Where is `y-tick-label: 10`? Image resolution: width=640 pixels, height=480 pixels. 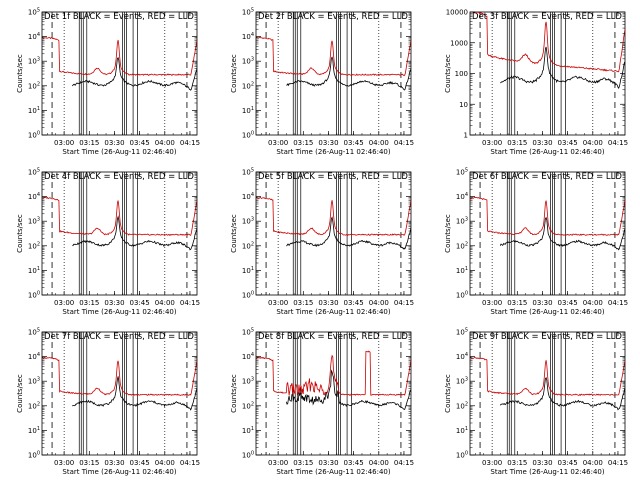
y-tick-label: 10 is located at coordinates (463, 105).